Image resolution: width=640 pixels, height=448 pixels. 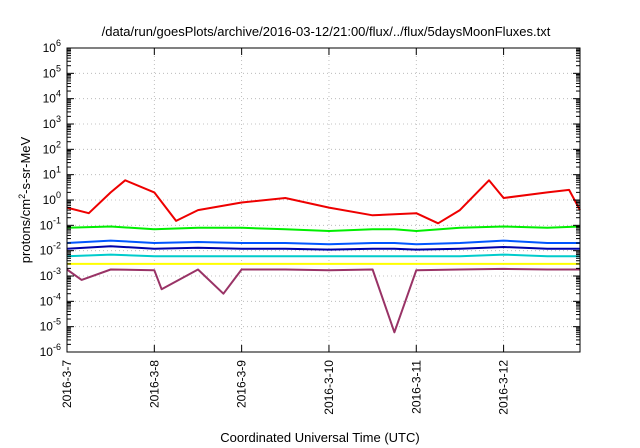 What do you see at coordinates (416, 387) in the screenshot?
I see `x-tick-label: 2016-3-11` at bounding box center [416, 387].